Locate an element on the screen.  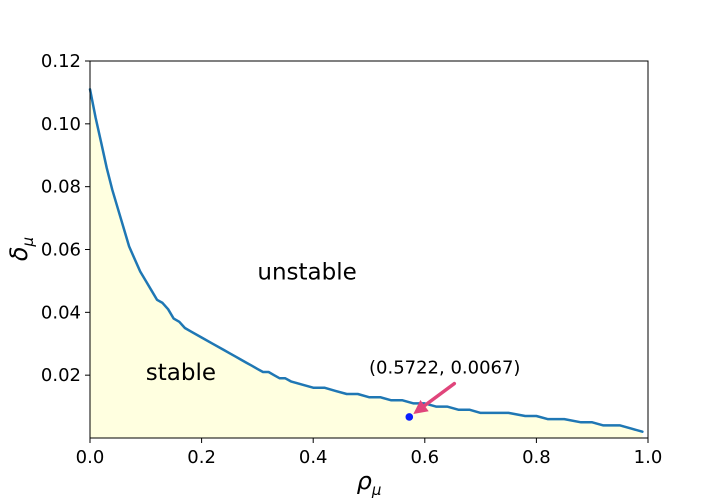
y-tick-label: 0.10 is located at coordinates (61, 124).